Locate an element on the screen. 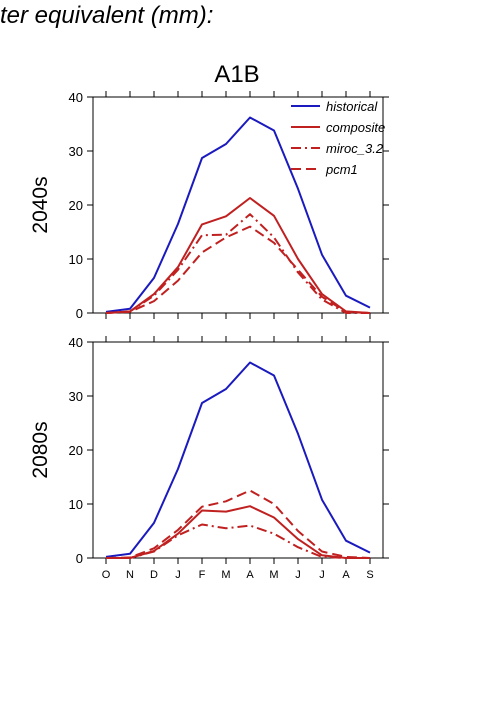 Image resolution: width=501 pixels, height=709 pixels. header-title: ter equivalent (mm): is located at coordinates (107, 15).